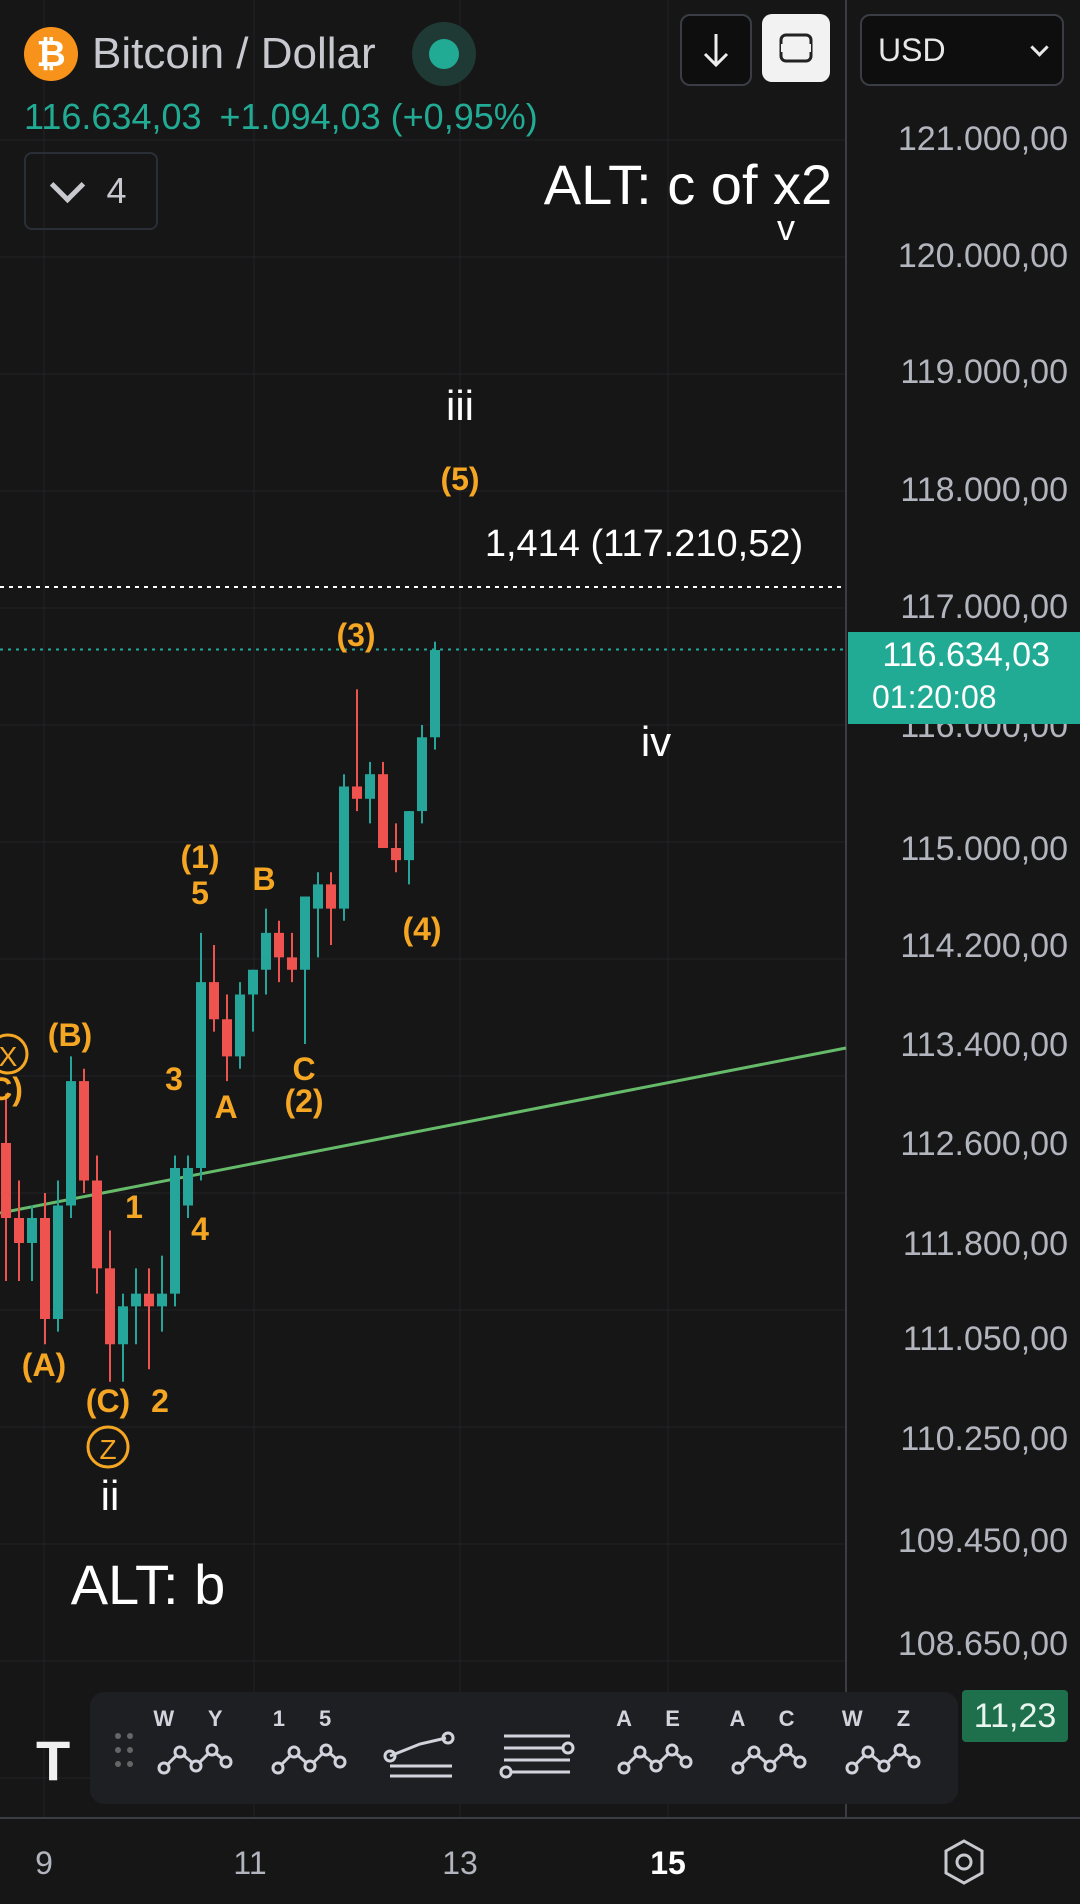  I want to click on time-tick-label: 11, so click(249, 1863).